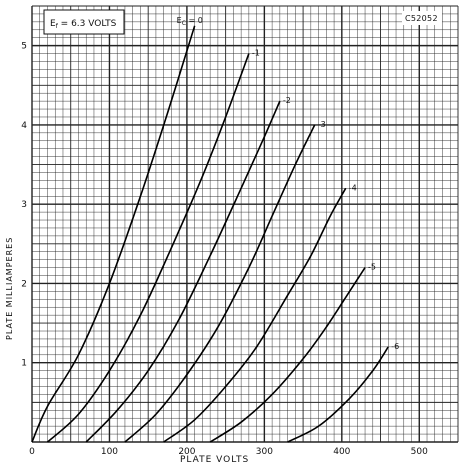 This screenshot has height=465, width=464. What do you see at coordinates (419, 452) in the screenshot?
I see `x-tick-label: 500` at bounding box center [419, 452].